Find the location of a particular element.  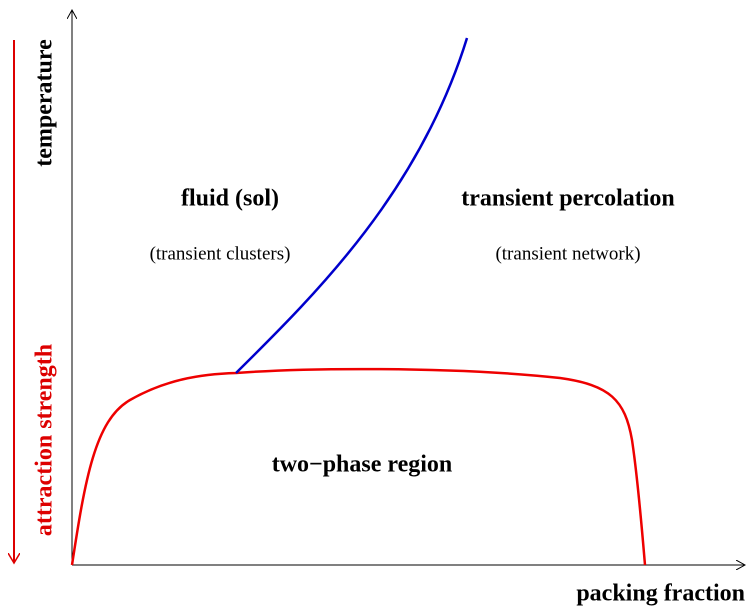

region-title: transient percolation is located at coordinates (568, 199).